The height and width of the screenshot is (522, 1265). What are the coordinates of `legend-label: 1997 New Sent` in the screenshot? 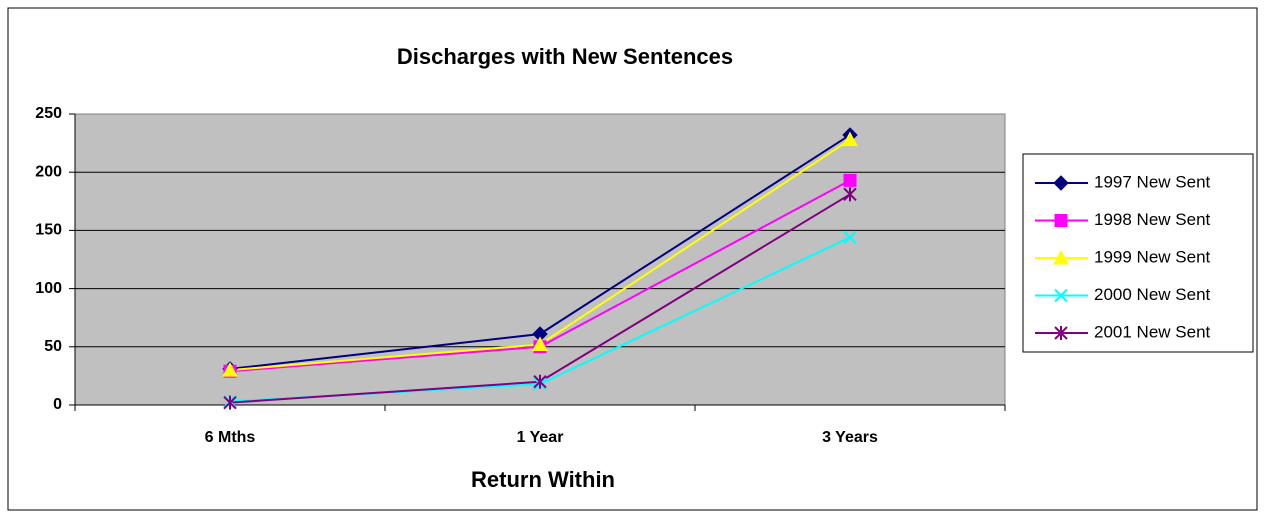 It's located at (1152, 181).